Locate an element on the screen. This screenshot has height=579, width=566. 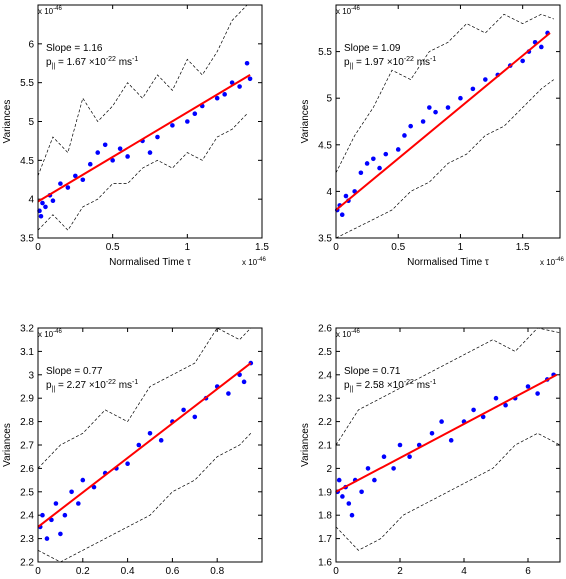
p-label: p|| = 2.27 ×10-22 ms-1 is located at coordinates (92, 386).